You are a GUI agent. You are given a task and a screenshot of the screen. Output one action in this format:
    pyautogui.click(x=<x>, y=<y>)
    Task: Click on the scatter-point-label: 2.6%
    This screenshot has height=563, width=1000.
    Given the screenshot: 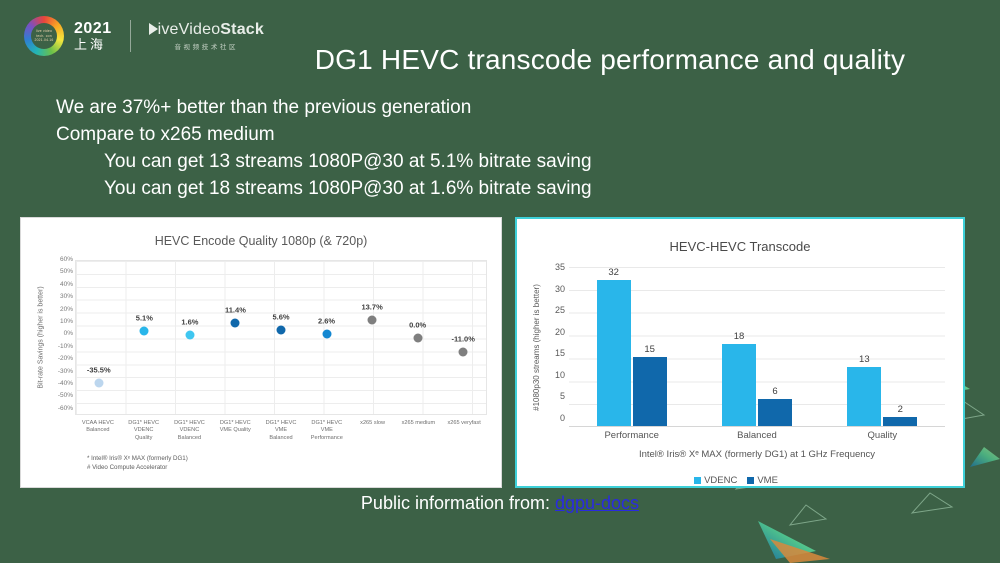 What is the action you would take?
    pyautogui.click(x=326, y=321)
    